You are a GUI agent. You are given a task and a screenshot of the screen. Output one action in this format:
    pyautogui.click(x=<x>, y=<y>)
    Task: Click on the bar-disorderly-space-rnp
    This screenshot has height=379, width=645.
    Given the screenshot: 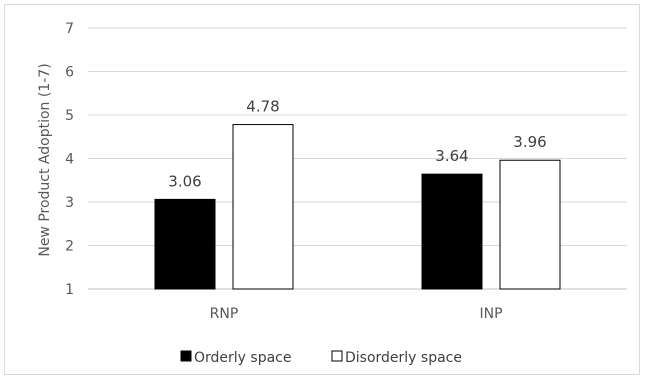 What is the action you would take?
    pyautogui.click(x=263, y=207)
    